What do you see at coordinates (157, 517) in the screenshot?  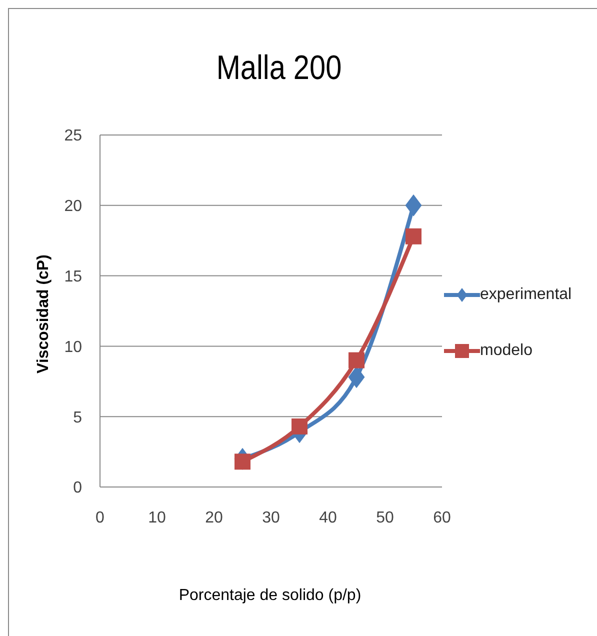 I see `x-tick-label: 10` at bounding box center [157, 517].